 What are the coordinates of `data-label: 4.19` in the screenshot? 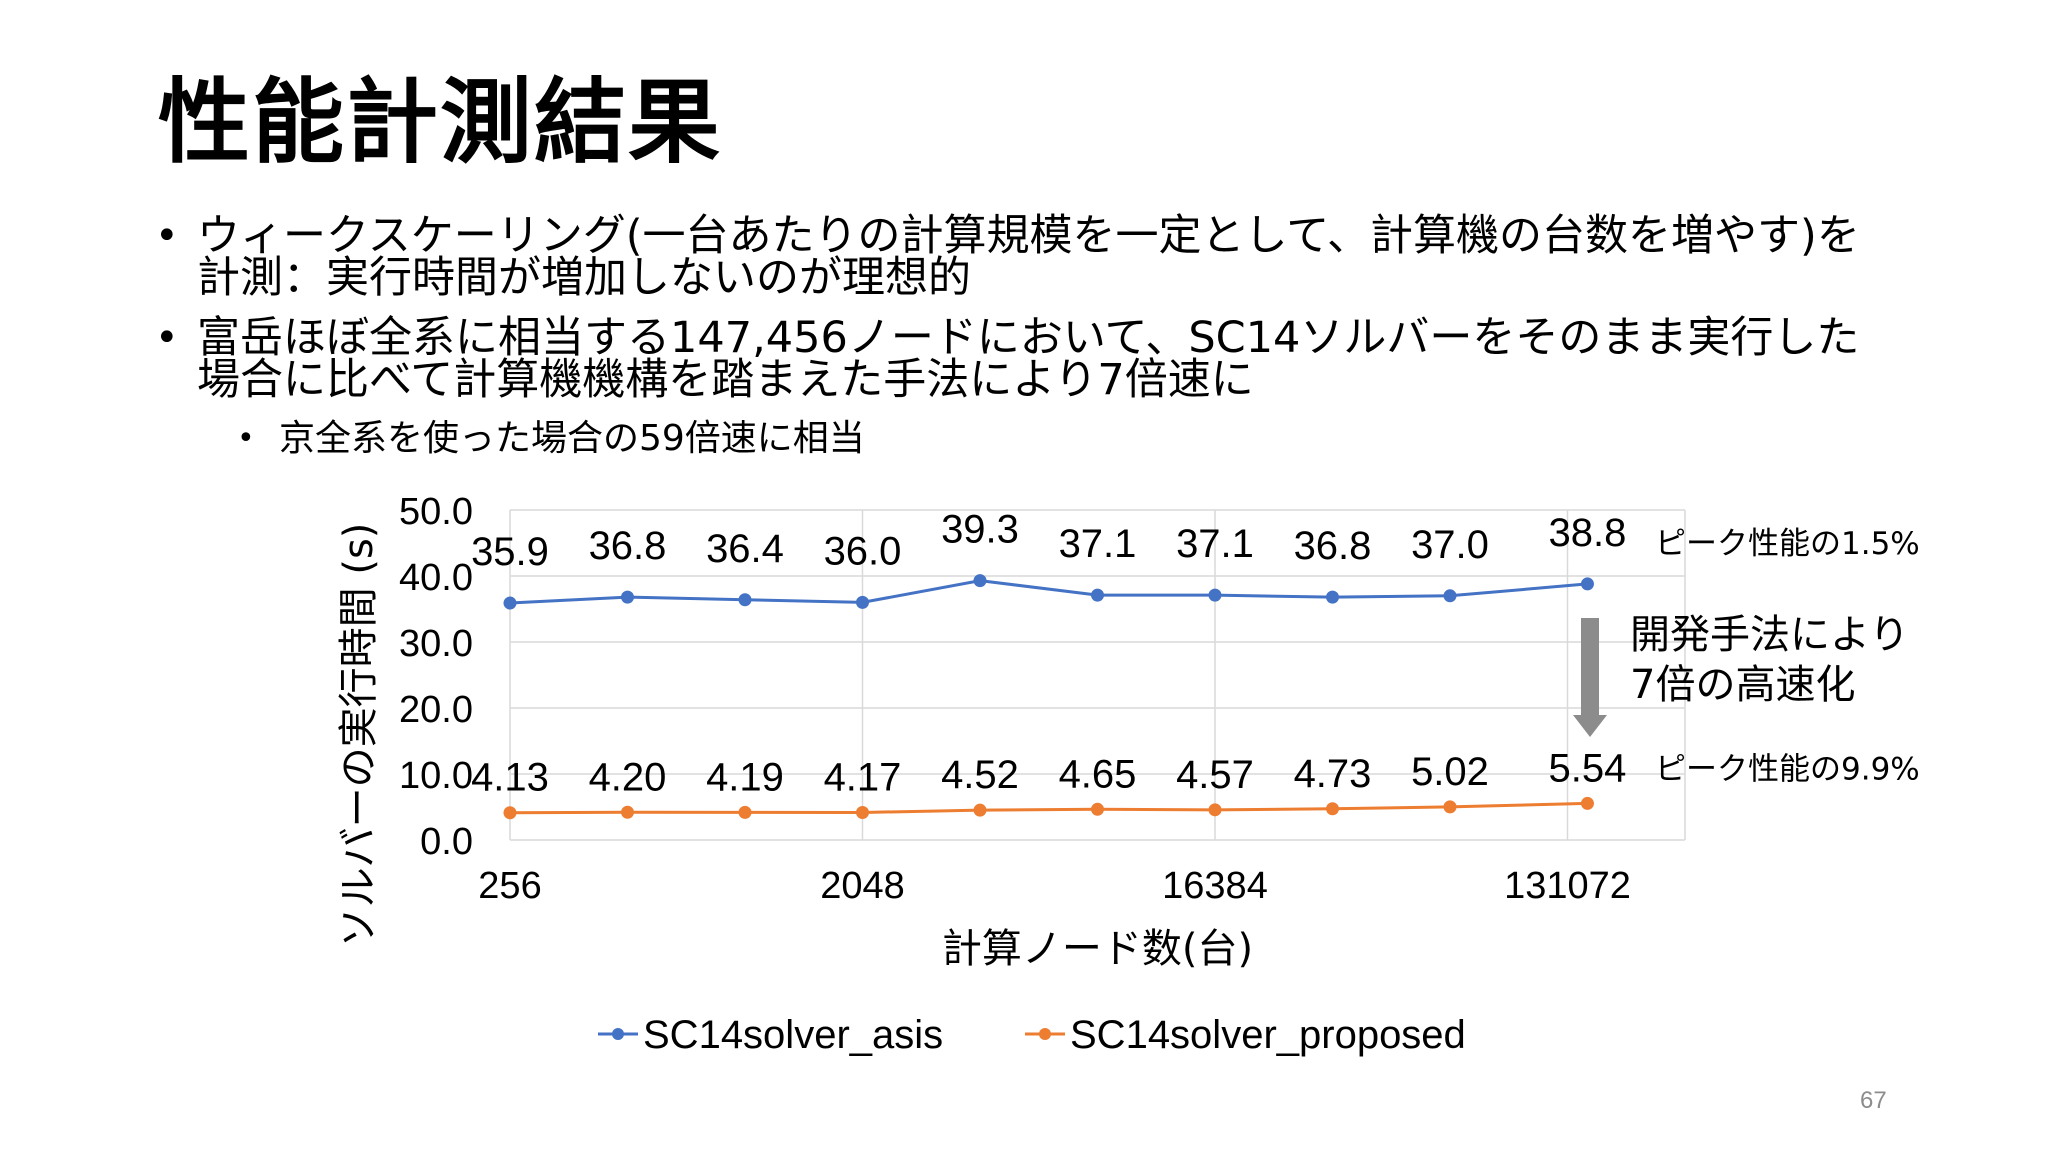 It's located at (745, 777).